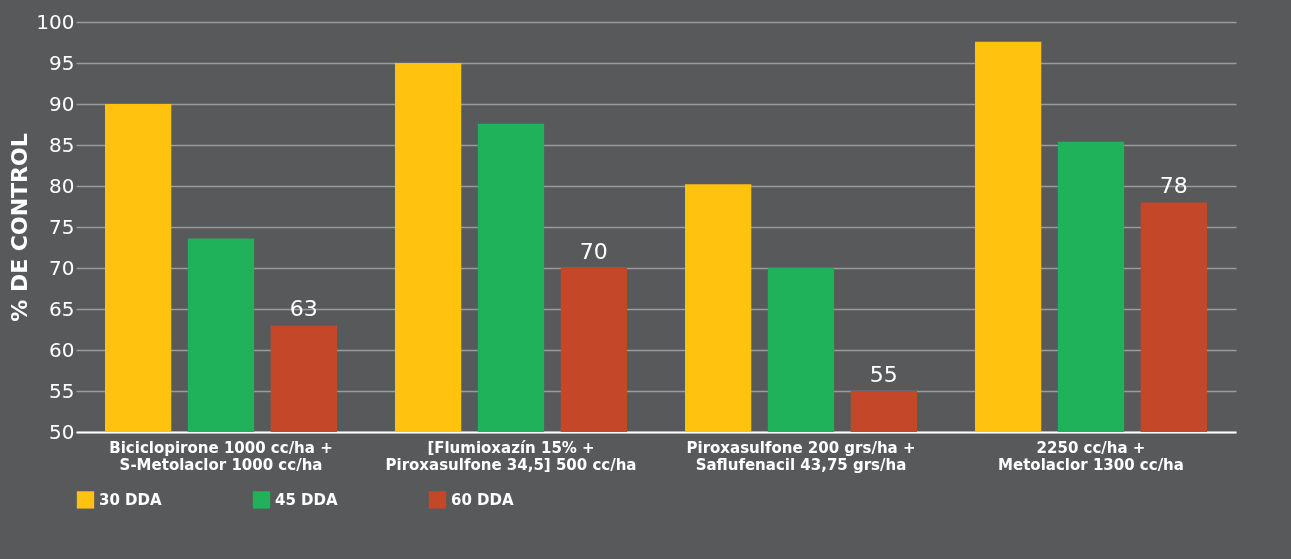 This screenshot has width=1291, height=559. I want to click on y-tick-label: 60, so click(62, 349).